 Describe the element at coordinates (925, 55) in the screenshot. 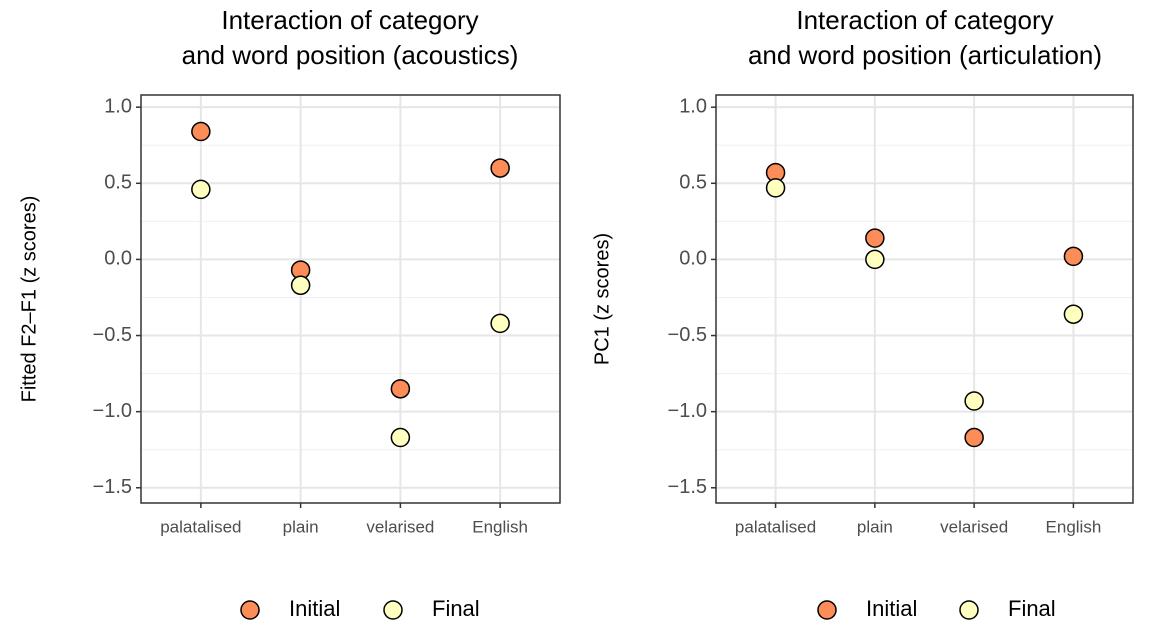

I see `chart-title: and word position (articulation)` at that location.